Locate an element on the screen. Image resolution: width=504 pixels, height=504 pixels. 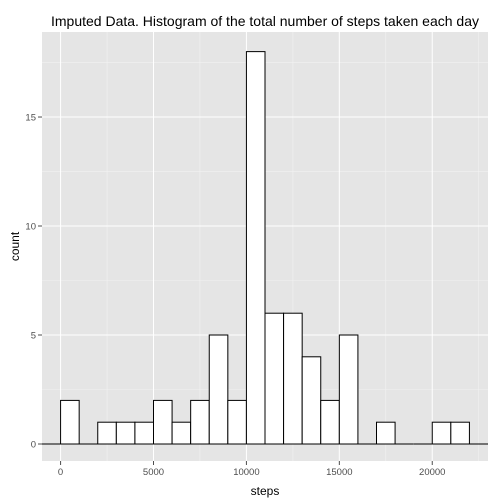
x-axis: 0 5000 10000 15000 20000 is located at coordinates (251, 469).